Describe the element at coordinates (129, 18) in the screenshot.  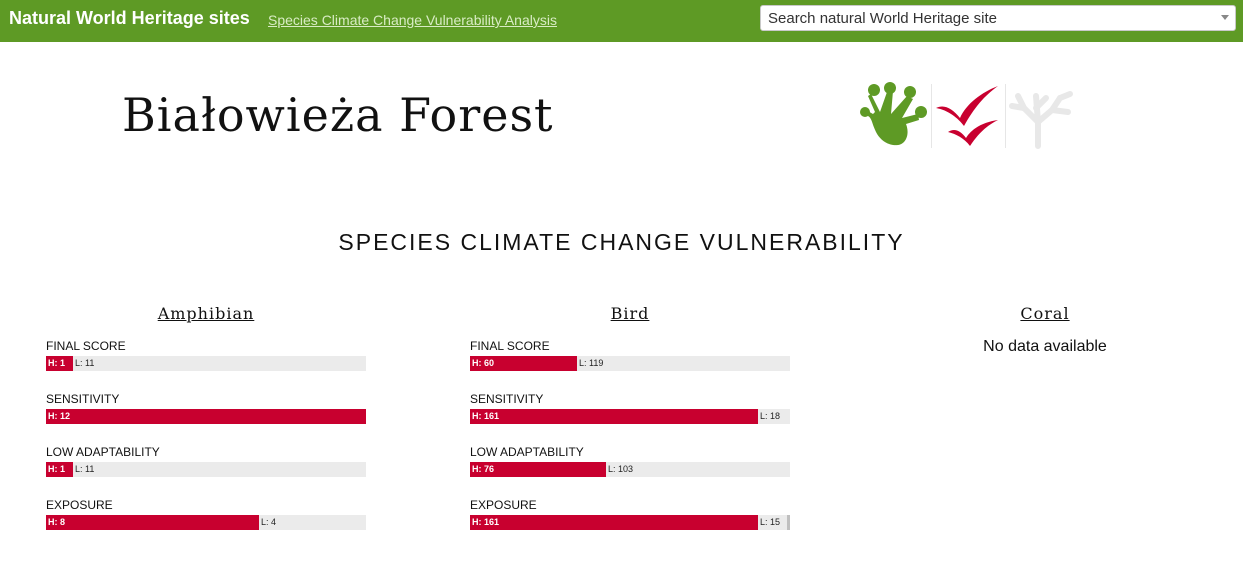
I see `brand-title: Natural World Heritage sites` at that location.